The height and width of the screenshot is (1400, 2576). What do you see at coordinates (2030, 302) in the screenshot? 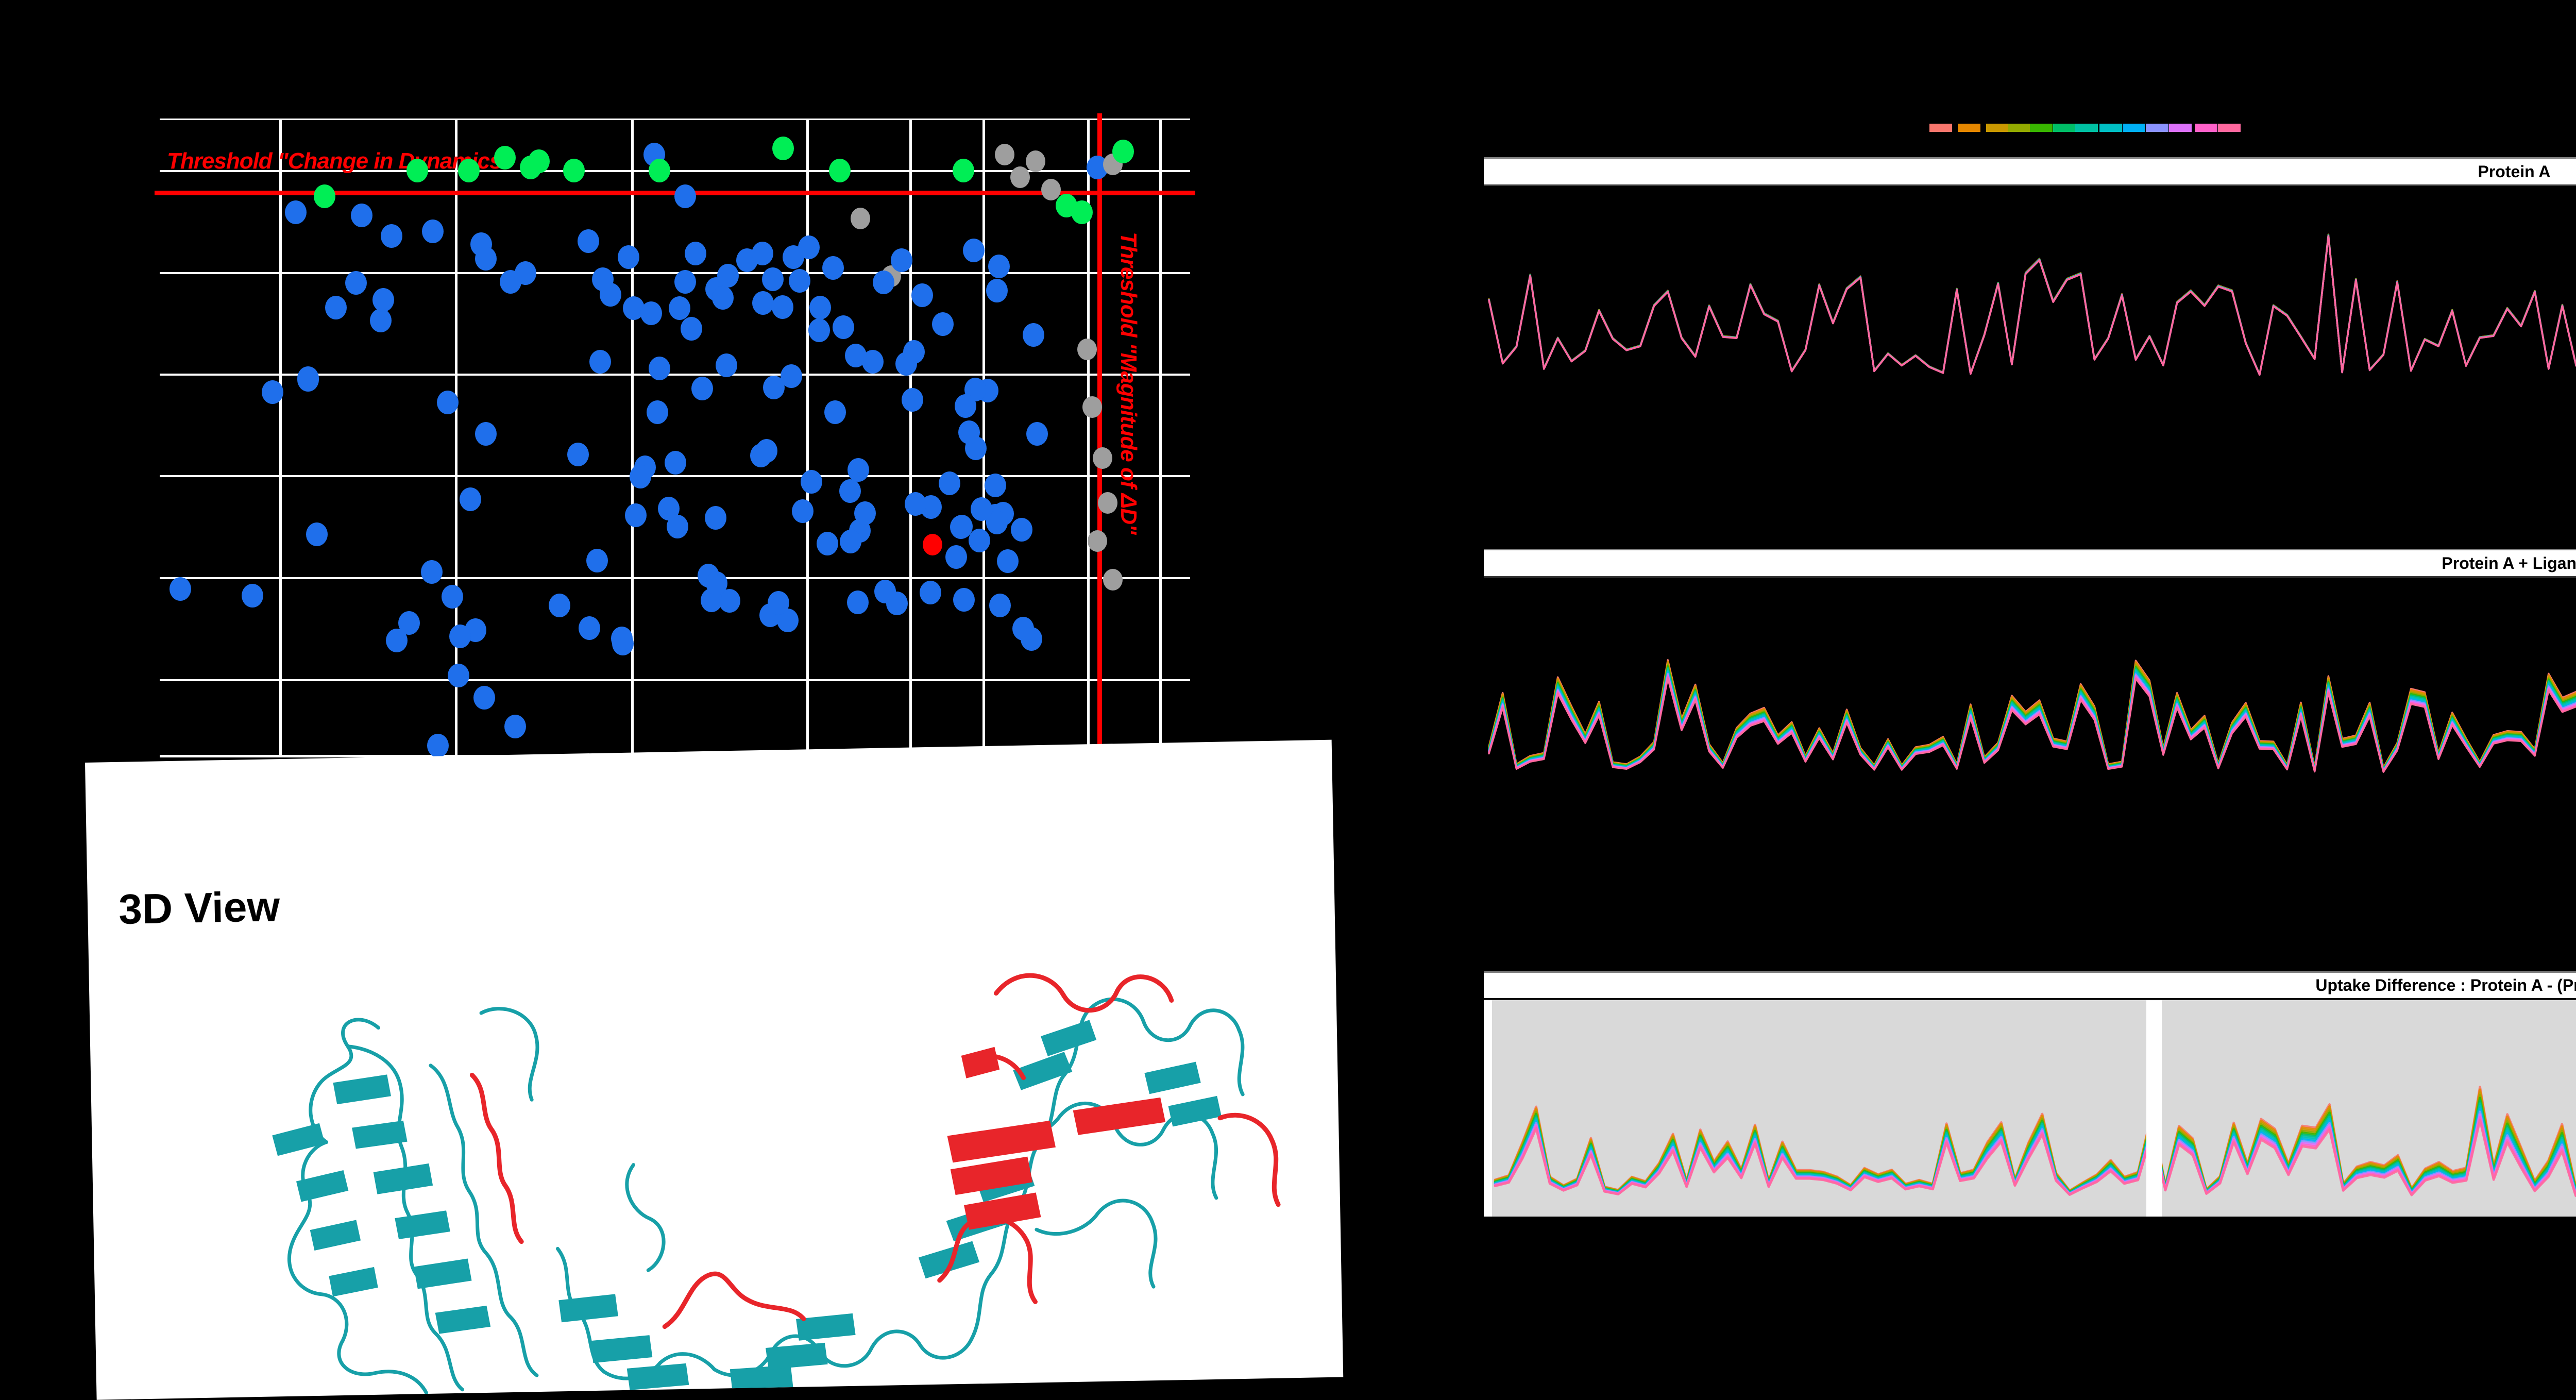
I see `facet-canvas-protein-a` at bounding box center [2030, 302].